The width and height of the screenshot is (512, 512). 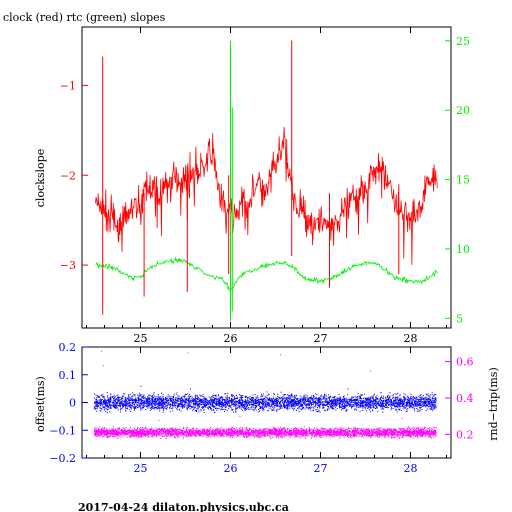 What do you see at coordinates (84, 17) in the screenshot?
I see `chart-title: clock (red) rtc (green) slopes` at bounding box center [84, 17].